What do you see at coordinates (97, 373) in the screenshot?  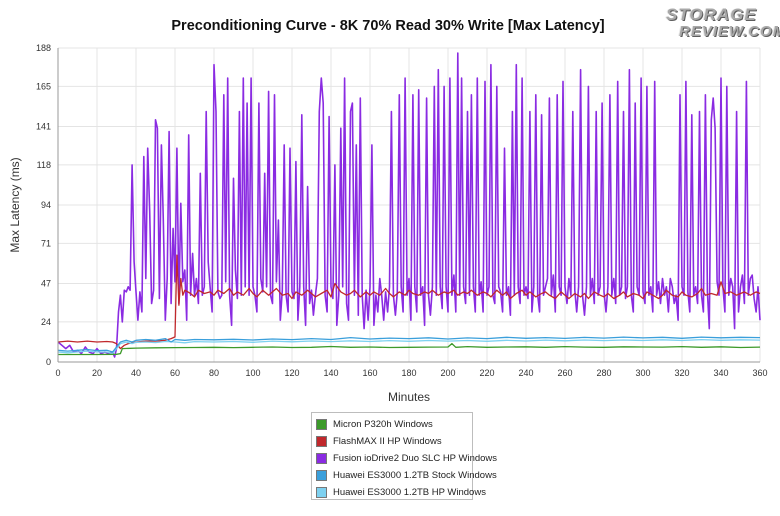 I see `x-tick-label: 20` at bounding box center [97, 373].